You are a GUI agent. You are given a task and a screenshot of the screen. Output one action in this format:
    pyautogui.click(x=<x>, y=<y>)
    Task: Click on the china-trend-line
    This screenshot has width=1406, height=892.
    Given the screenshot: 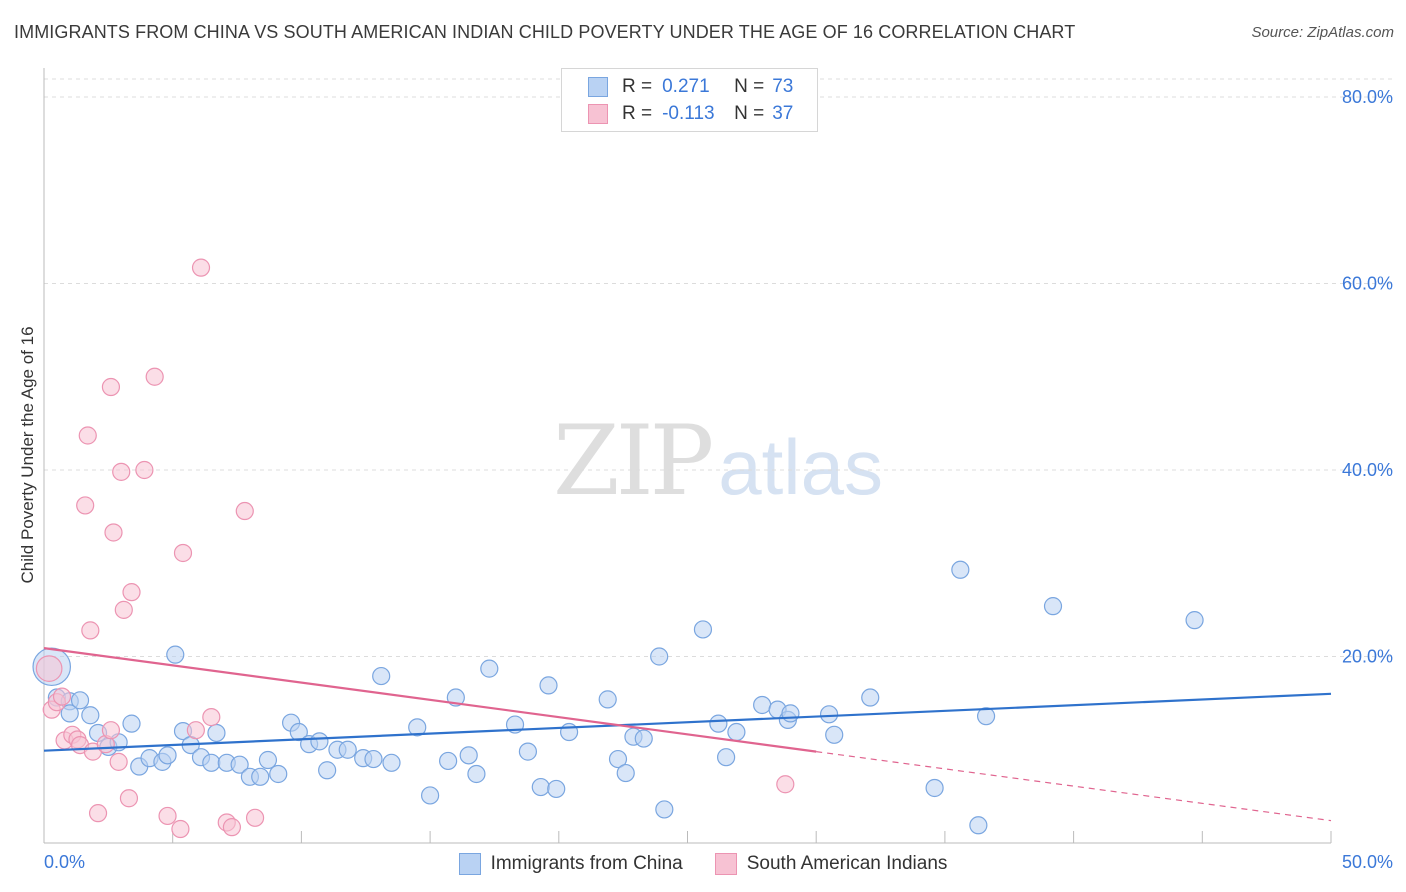 What is the action you would take?
    pyautogui.click(x=687, y=722)
    